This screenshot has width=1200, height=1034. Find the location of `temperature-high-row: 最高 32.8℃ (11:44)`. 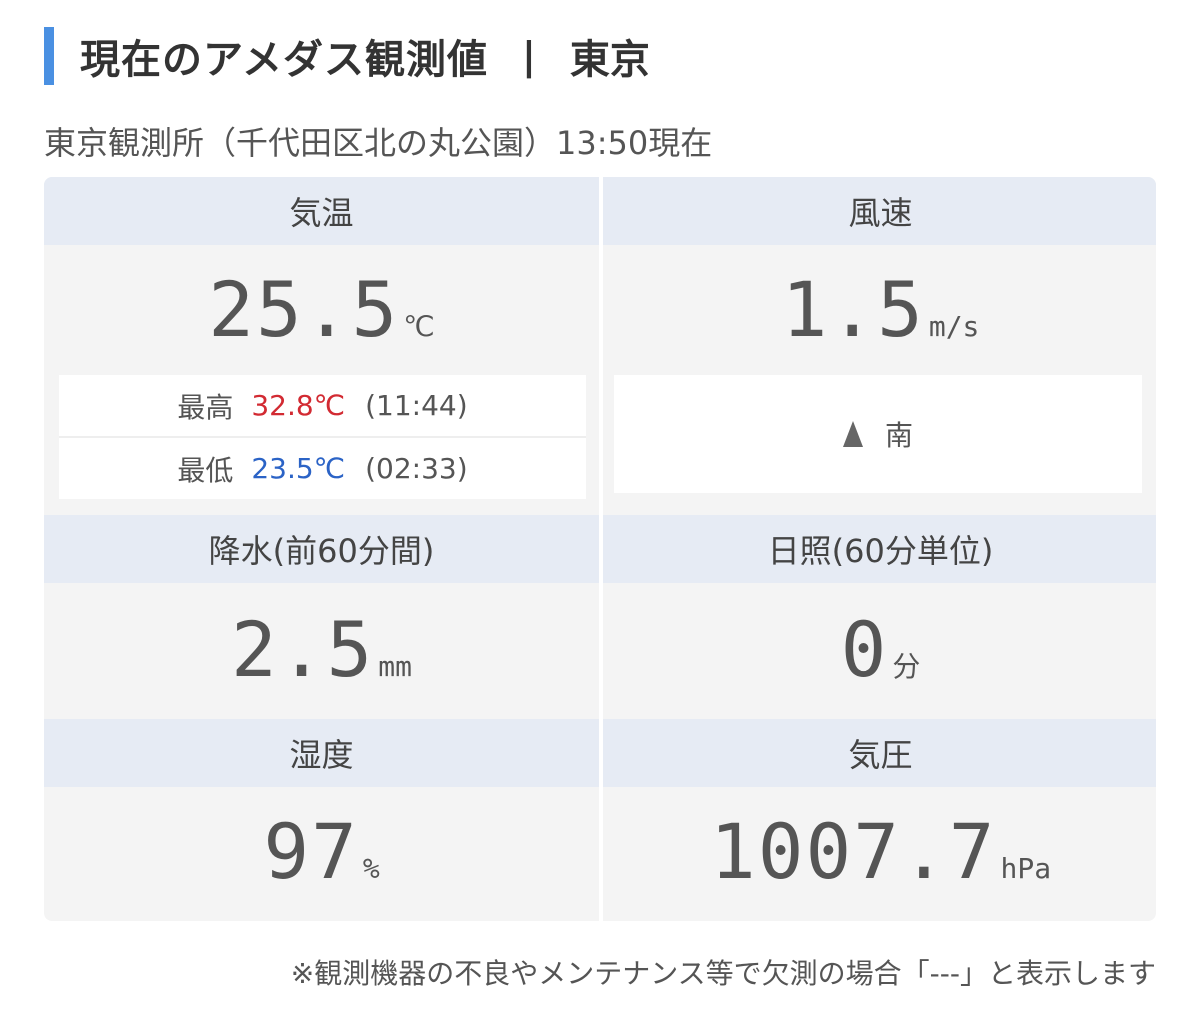

temperature-high-row: 最高 32.8℃ (11:44) is located at coordinates (322, 405).